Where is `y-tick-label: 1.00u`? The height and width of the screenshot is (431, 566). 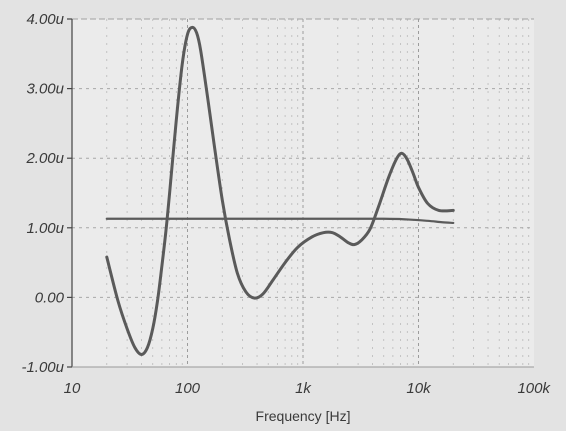 y-tick-label: 1.00u is located at coordinates (45, 228).